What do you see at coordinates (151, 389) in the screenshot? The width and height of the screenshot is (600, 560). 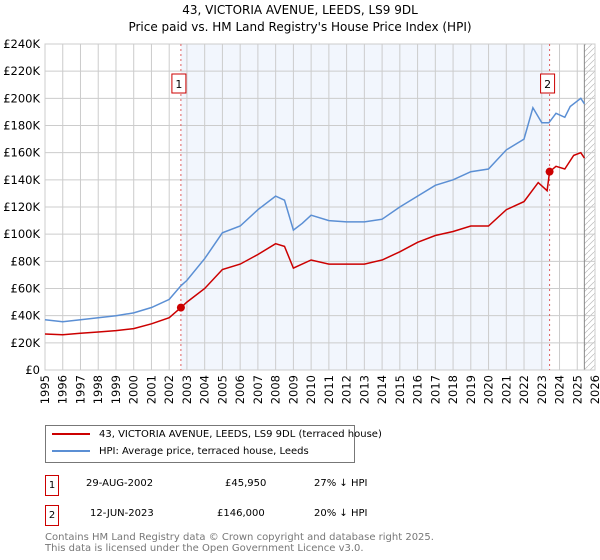 I see `x-tick-label: 2001` at bounding box center [151, 389].